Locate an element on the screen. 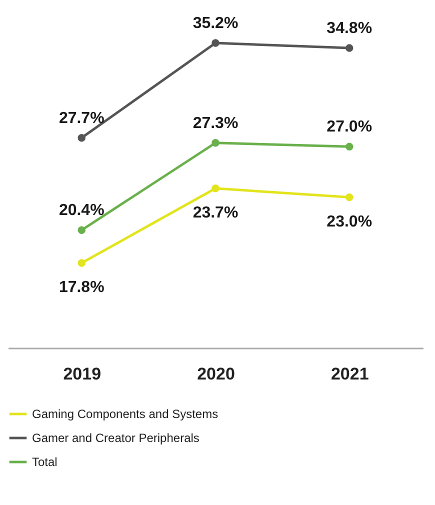  x-tick-label: 2021 is located at coordinates (349, 374).